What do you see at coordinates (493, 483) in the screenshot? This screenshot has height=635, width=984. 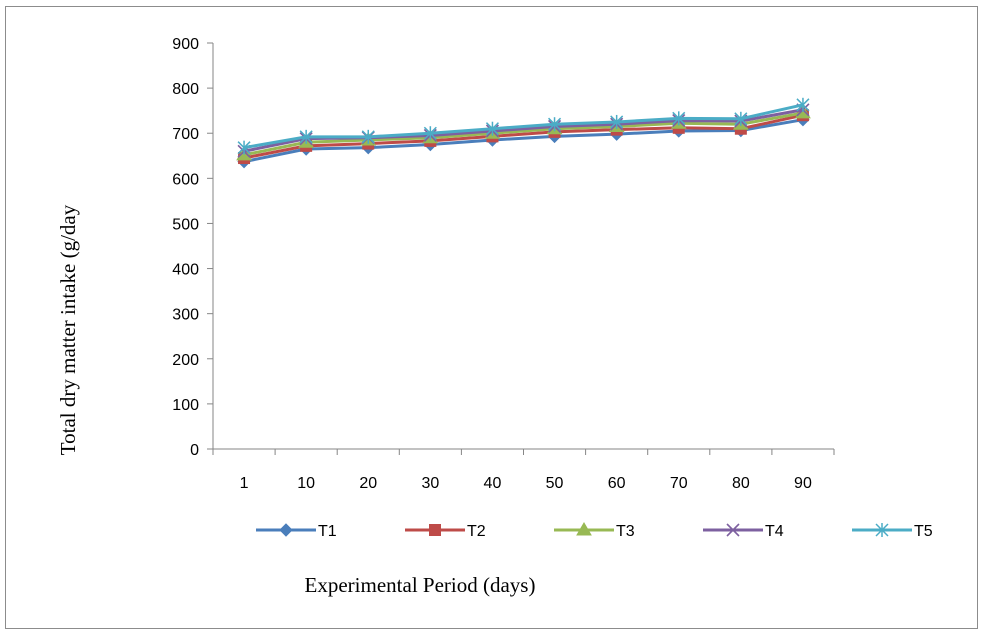 I see `x-tick-label: 40` at bounding box center [493, 483].